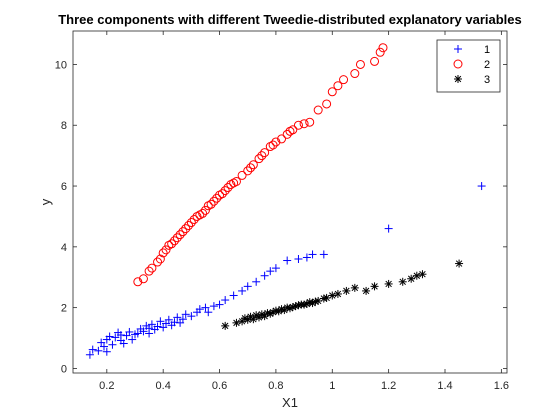 The height and width of the screenshot is (420, 560). Describe the element at coordinates (275, 386) in the screenshot. I see `x-tick-label: 0.8` at that location.